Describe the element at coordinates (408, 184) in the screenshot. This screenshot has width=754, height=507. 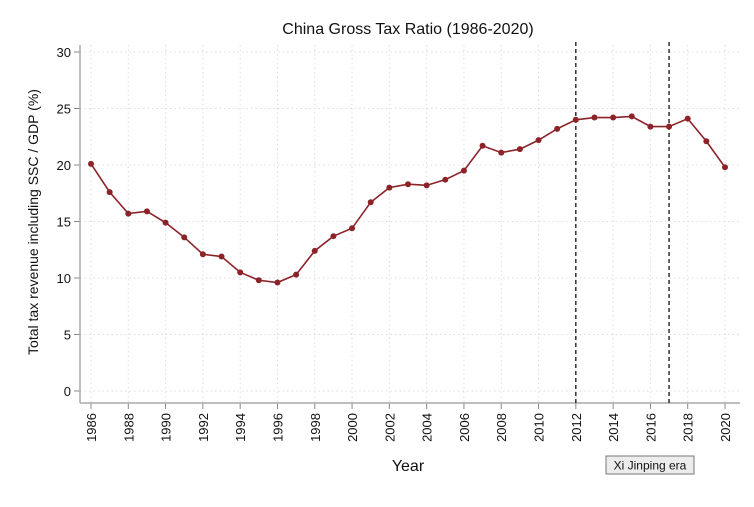
I see `data-point-2003` at that location.